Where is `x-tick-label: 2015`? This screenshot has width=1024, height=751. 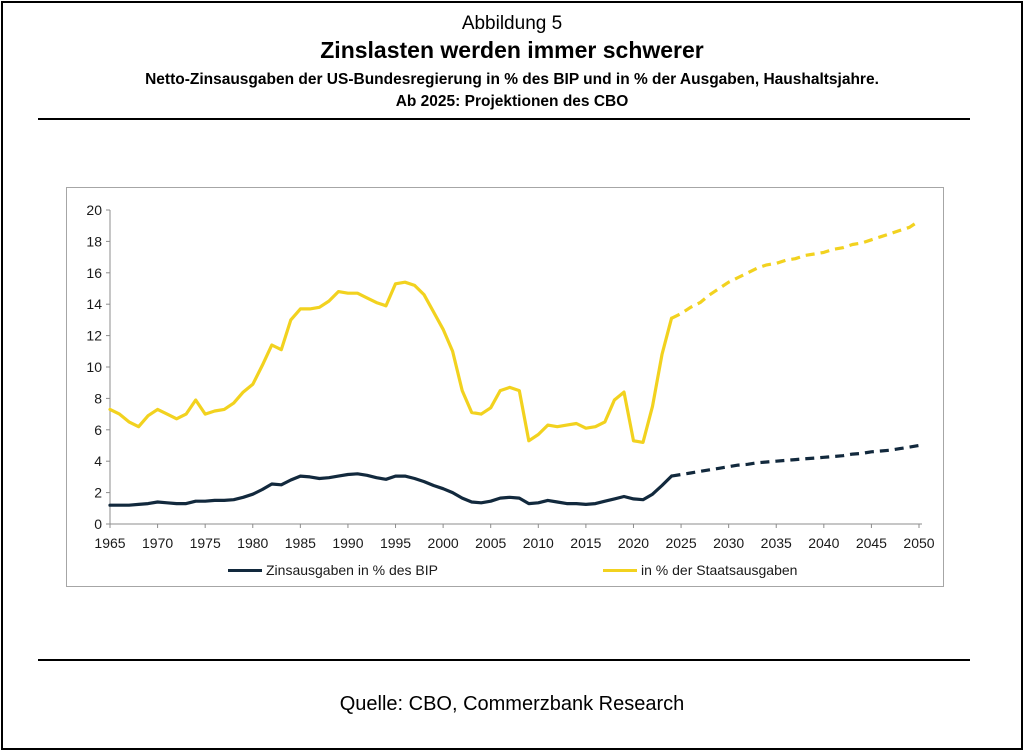
x-tick-label: 2015 is located at coordinates (585, 543).